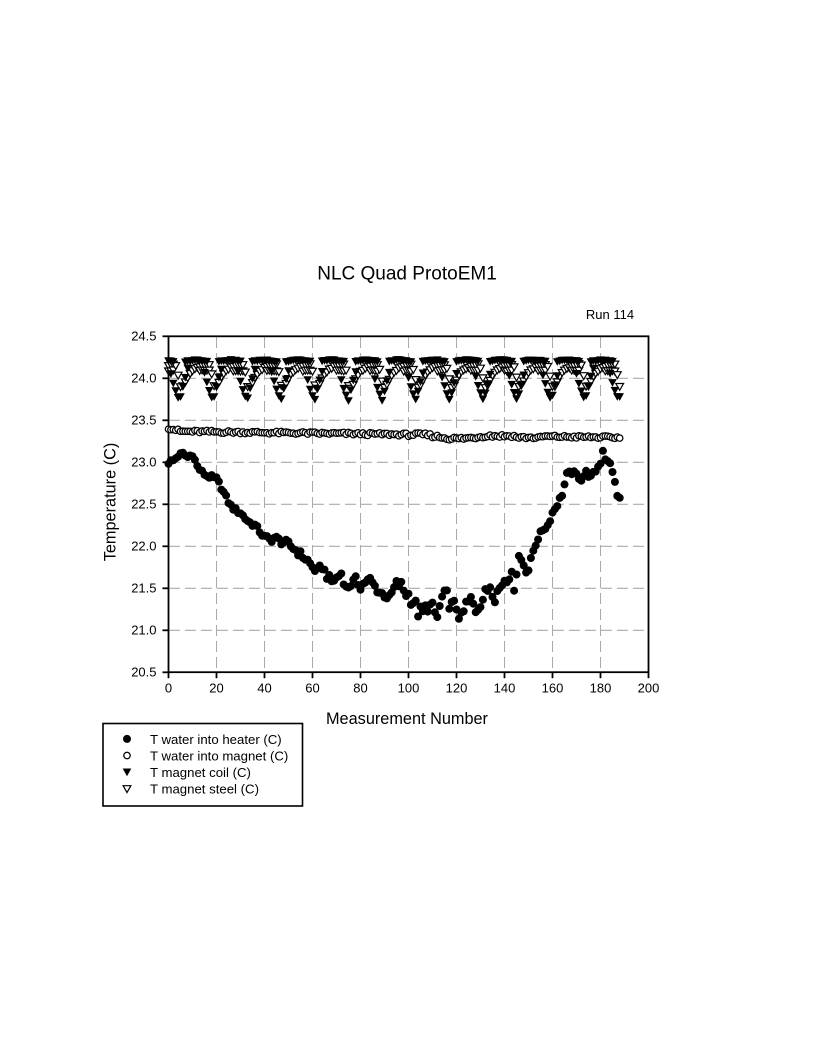 The width and height of the screenshot is (816, 1056). I want to click on svg-text: T water into heater (C), so click(216, 739).